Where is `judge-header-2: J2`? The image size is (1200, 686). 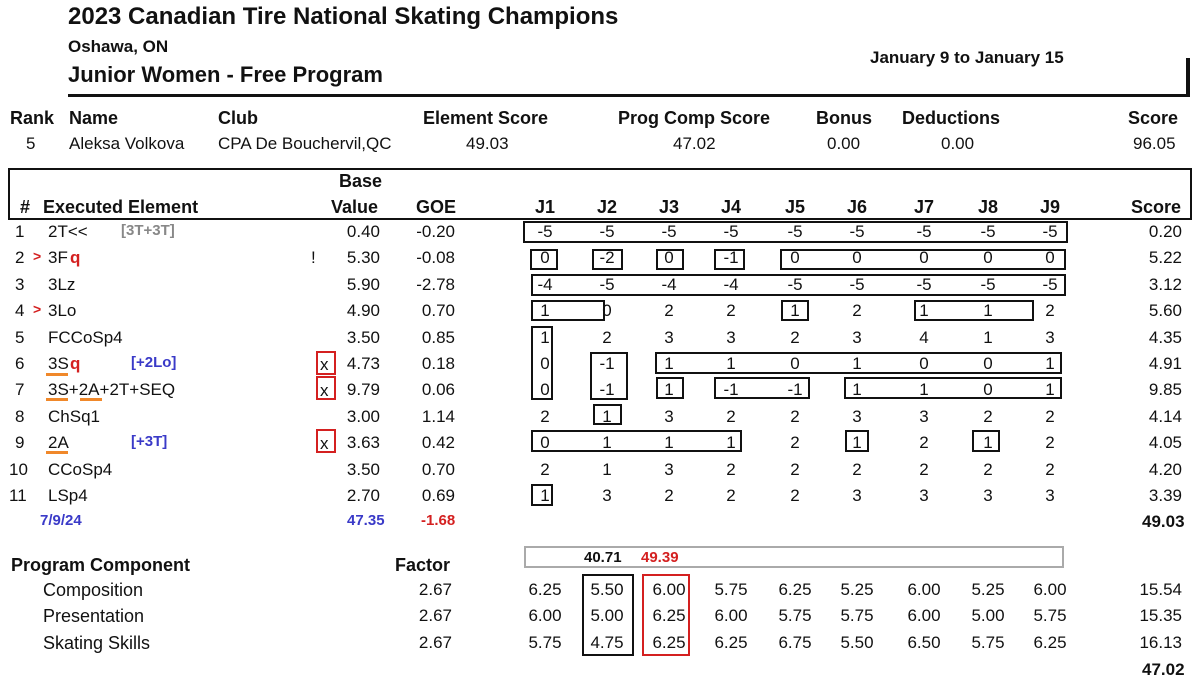
judge-header-2: J2 is located at coordinates (607, 207).